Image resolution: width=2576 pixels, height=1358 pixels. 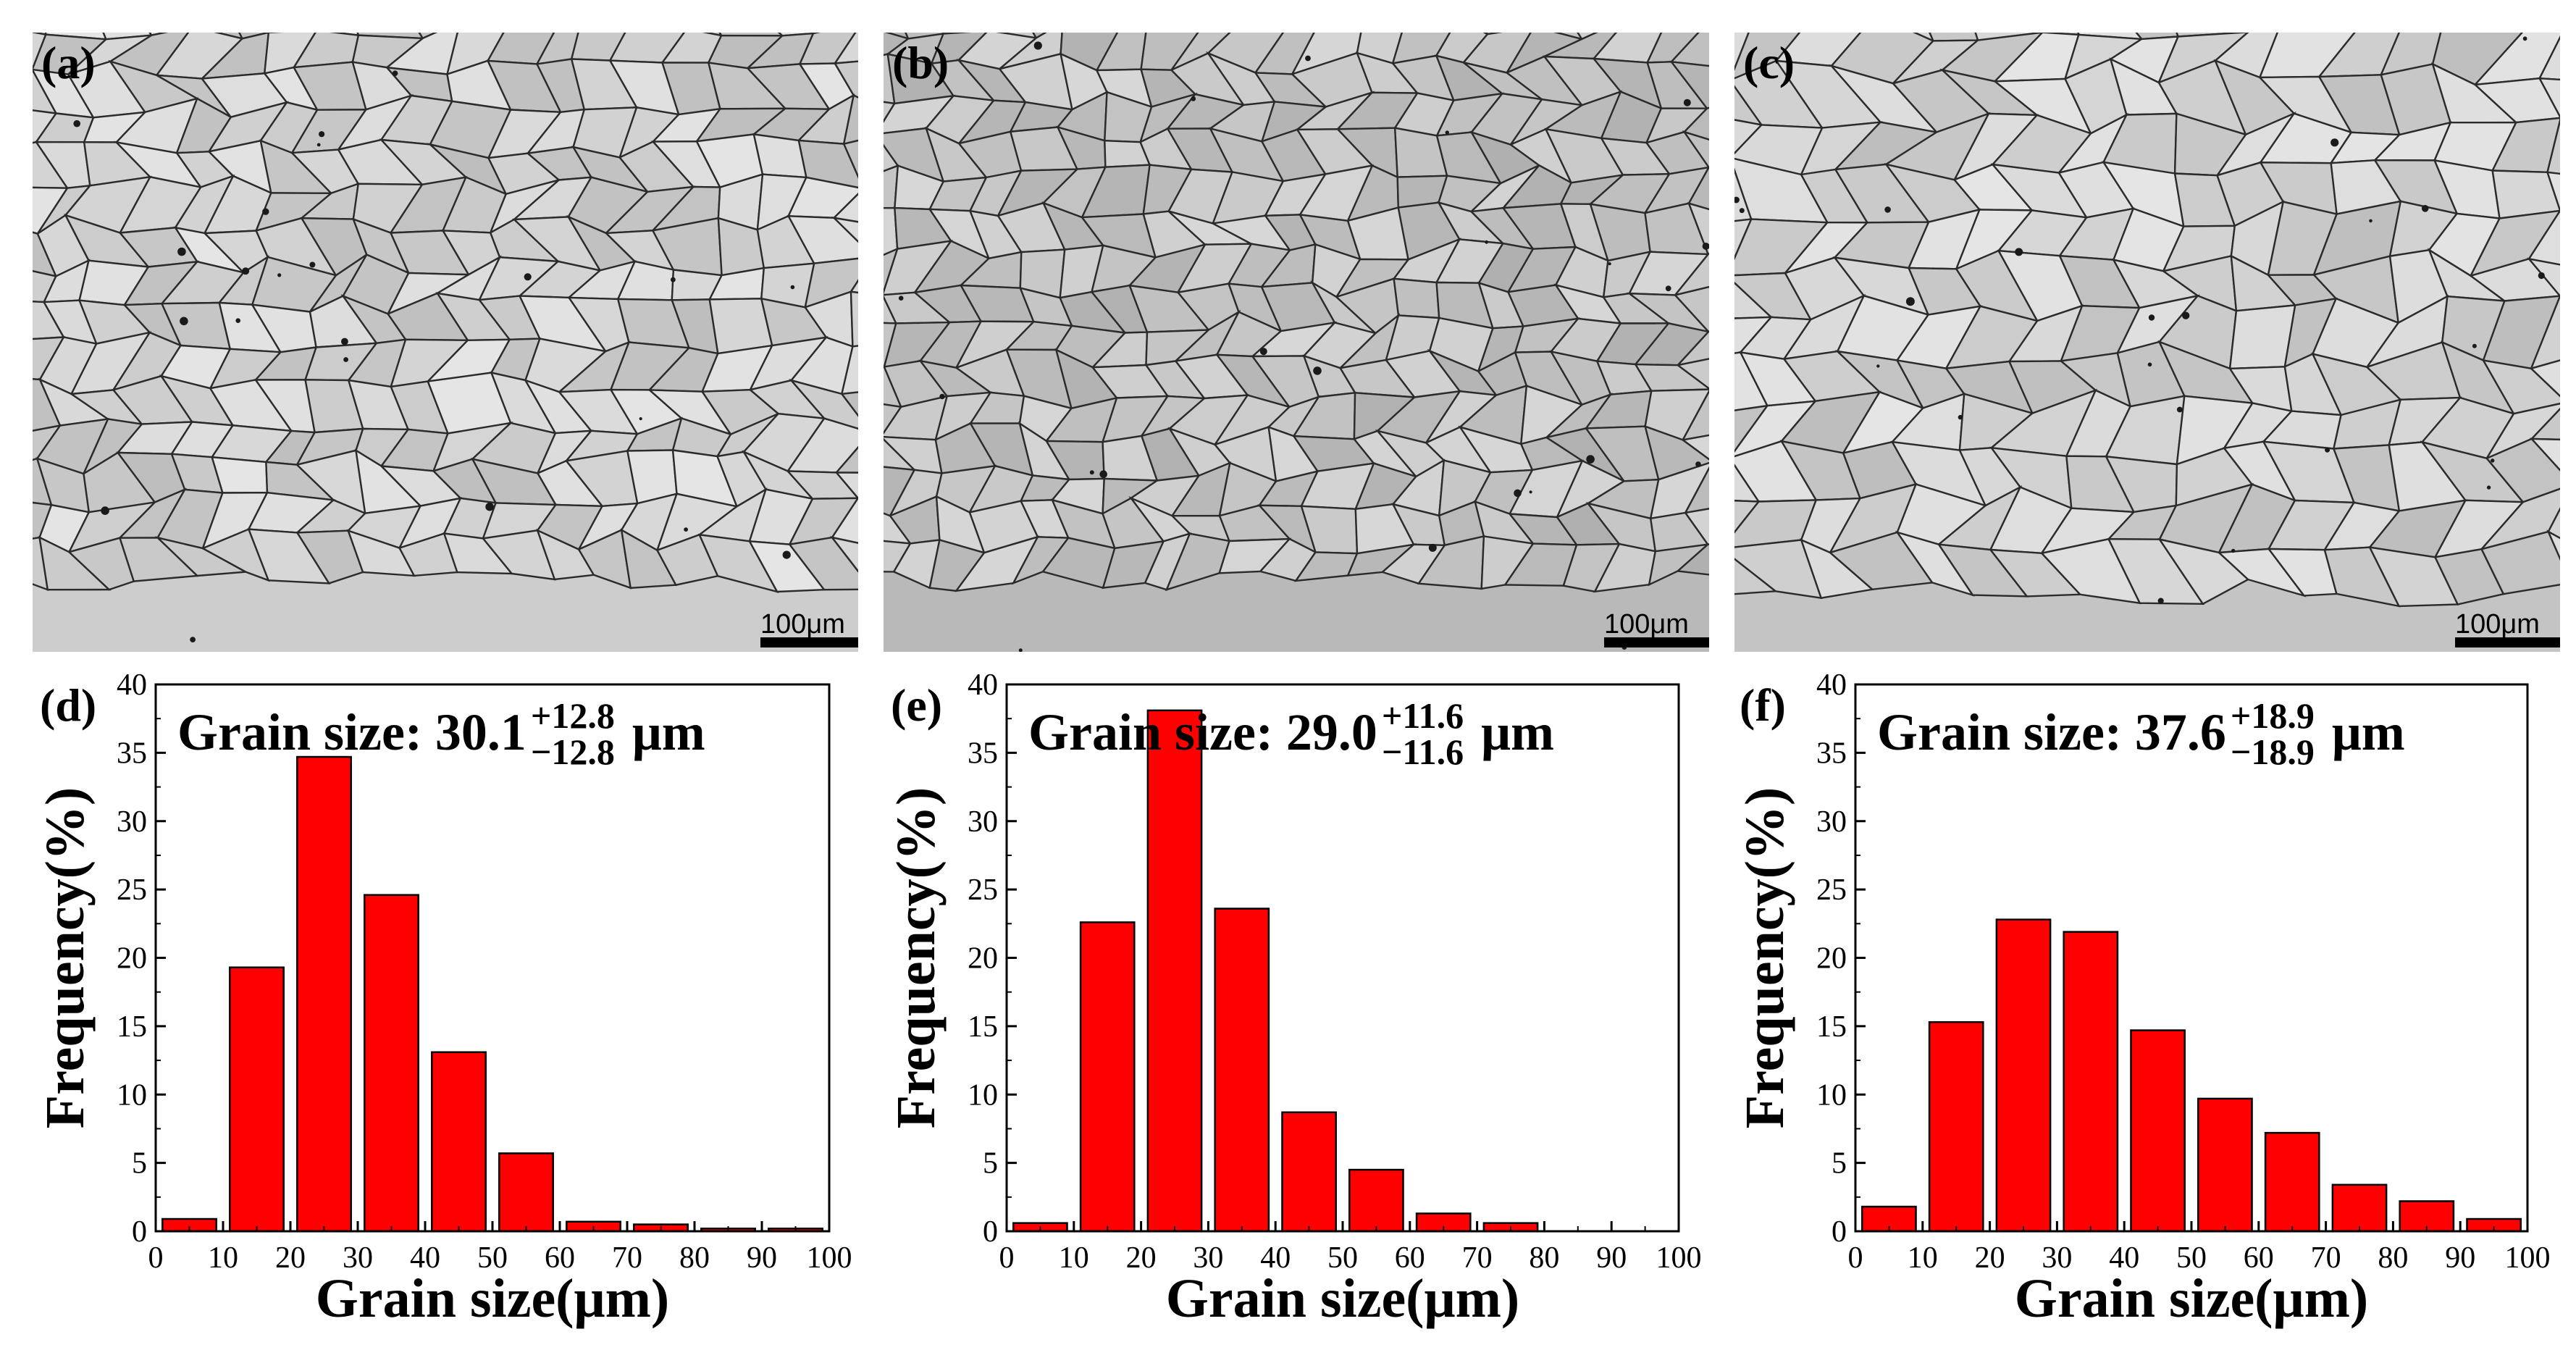 I want to click on y-tick-label: 35, so click(x=132, y=753).